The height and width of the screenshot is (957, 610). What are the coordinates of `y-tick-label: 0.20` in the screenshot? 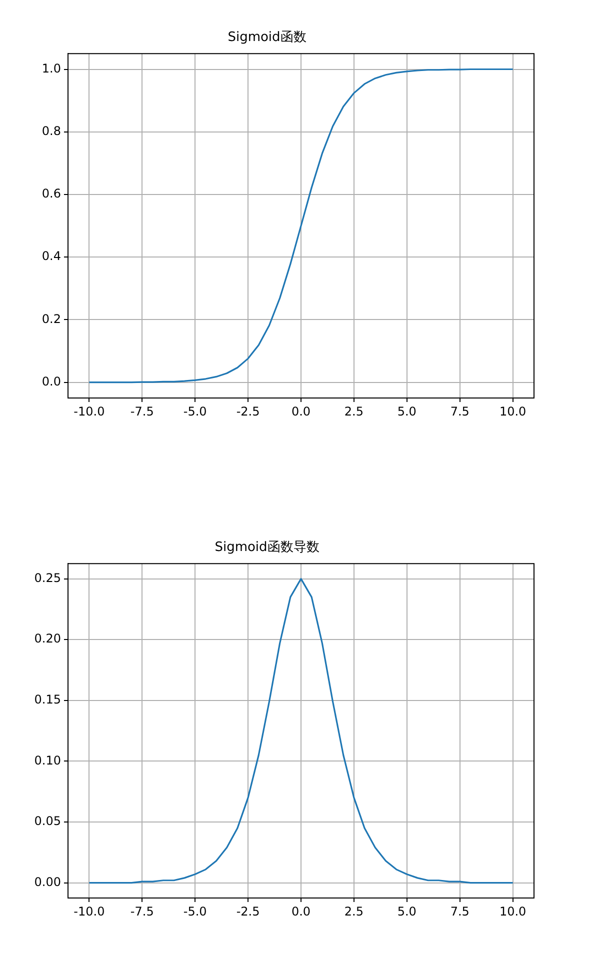 It's located at (47, 639).